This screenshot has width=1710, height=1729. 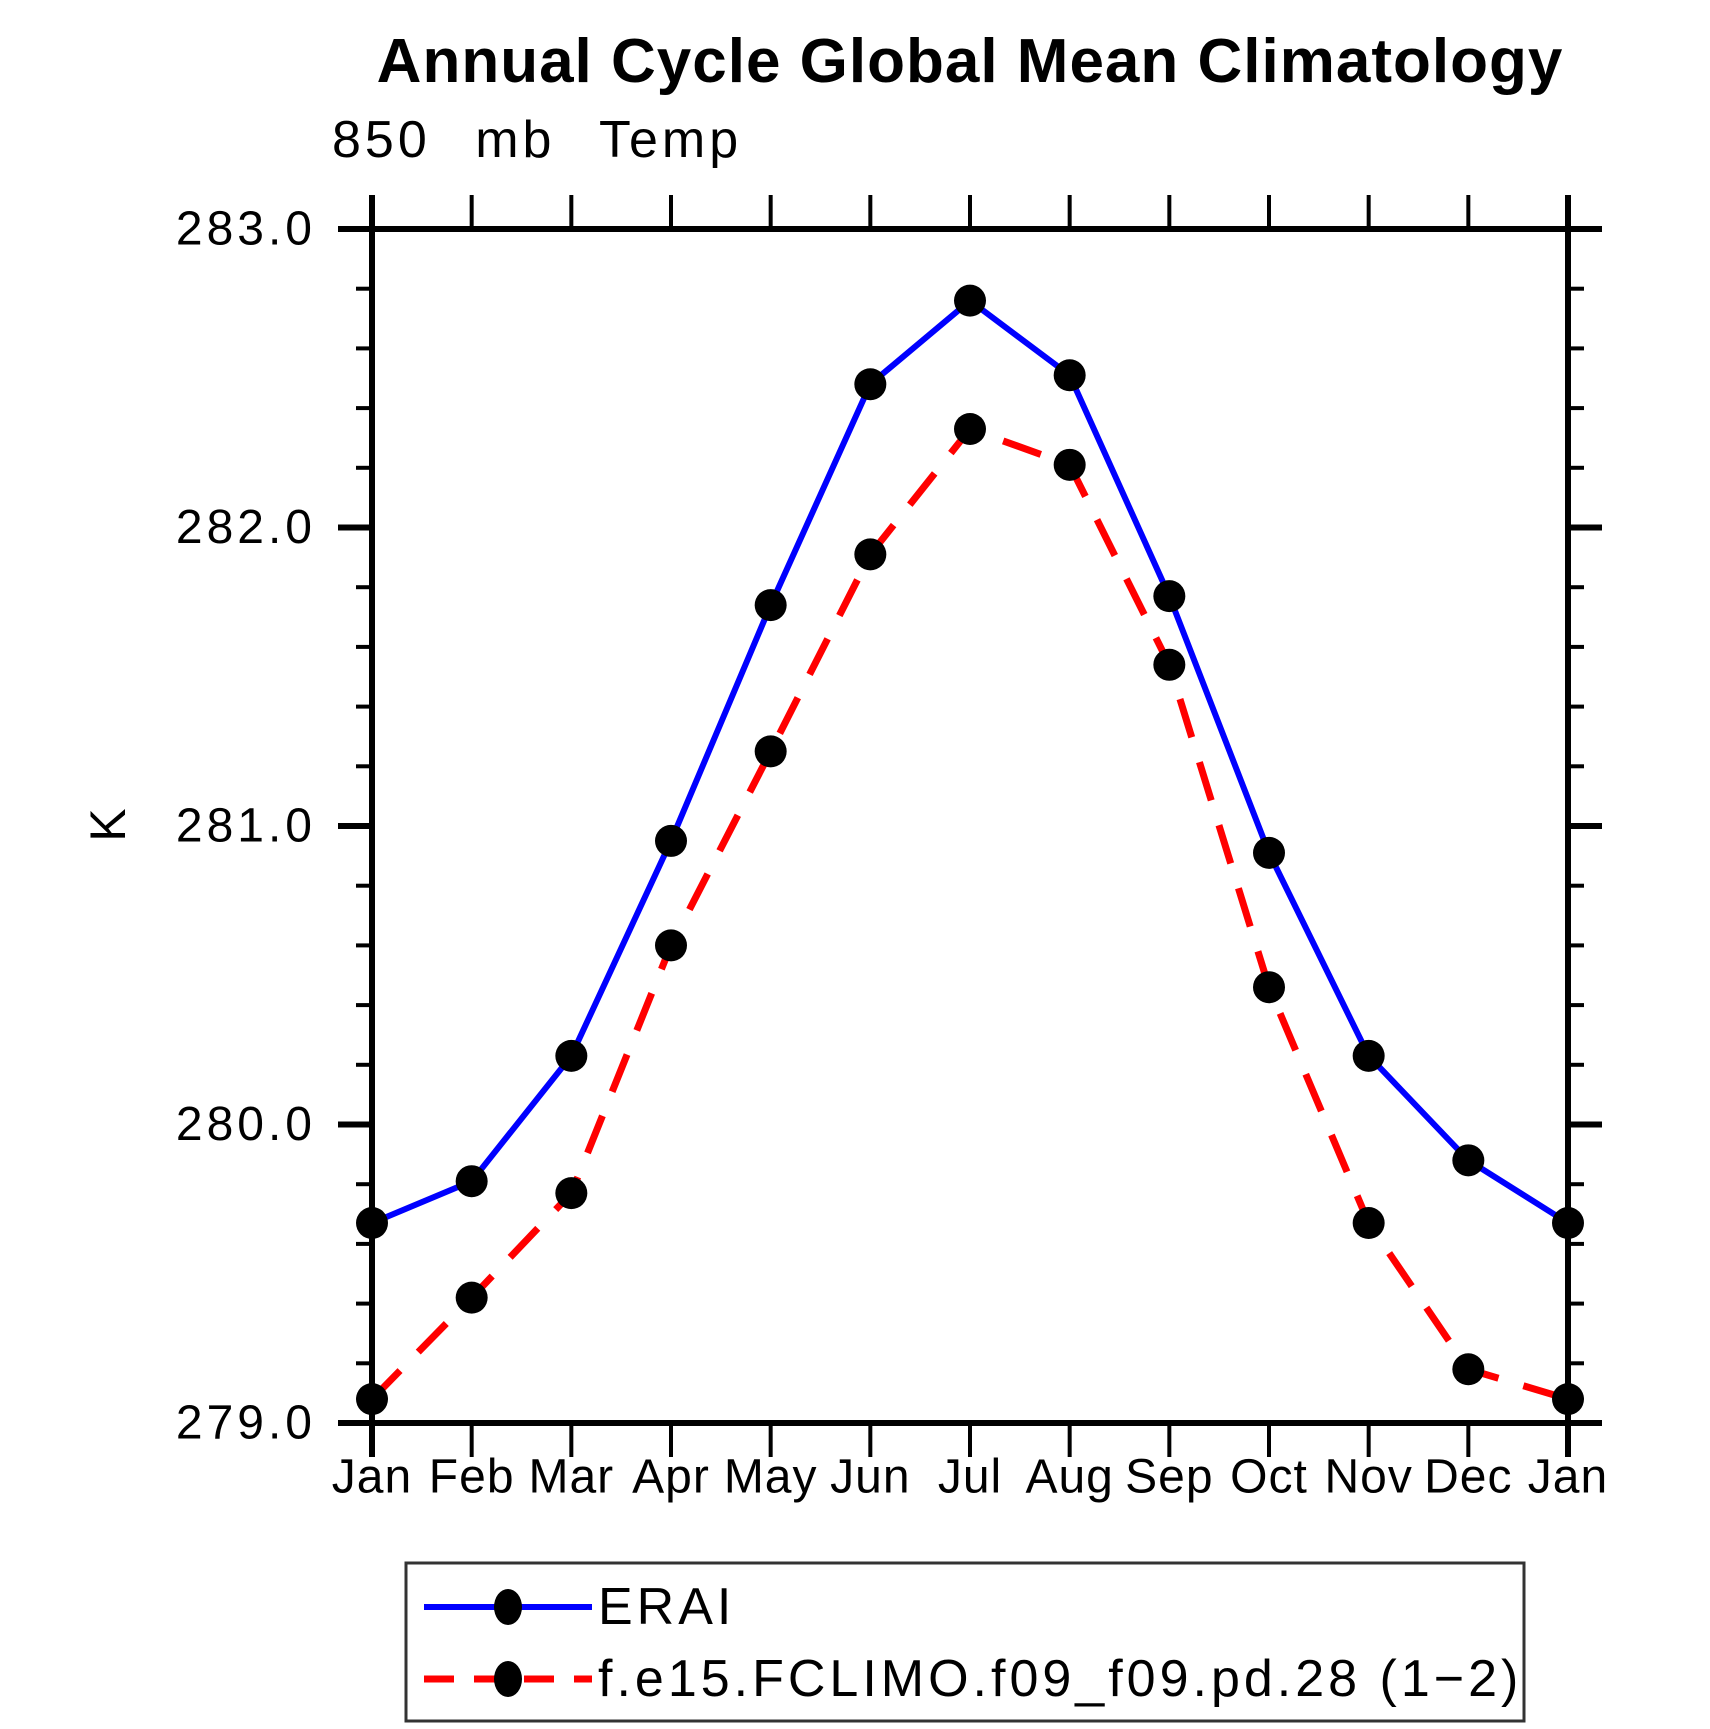 I want to click on x-tick-label: Mar, so click(x=571, y=1477).